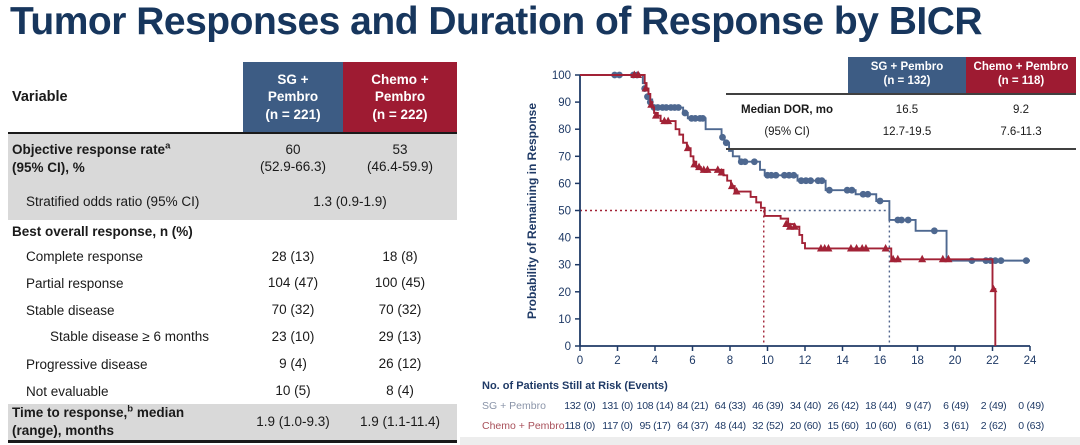  Describe the element at coordinates (880, 361) in the screenshot. I see `svg-text: 16` at that location.